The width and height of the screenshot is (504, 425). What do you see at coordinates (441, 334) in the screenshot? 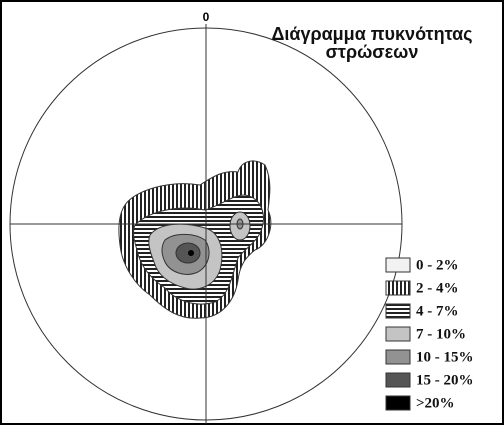
I see `legend-label: 7 - 10%` at bounding box center [441, 334].